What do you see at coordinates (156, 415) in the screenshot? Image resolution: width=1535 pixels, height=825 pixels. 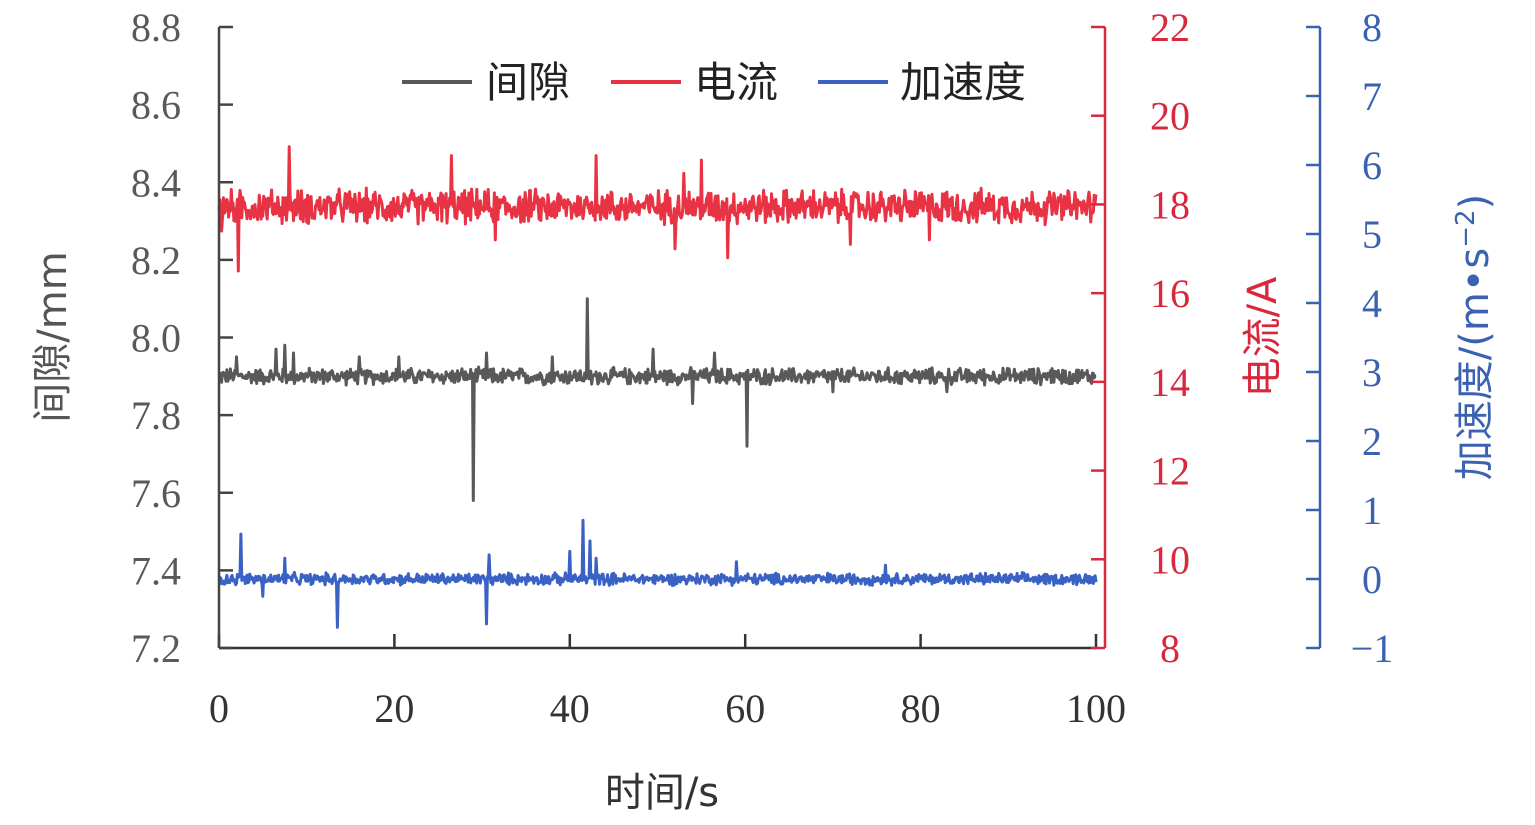 I see `gap-tick-label: 7.8` at bounding box center [156, 415].